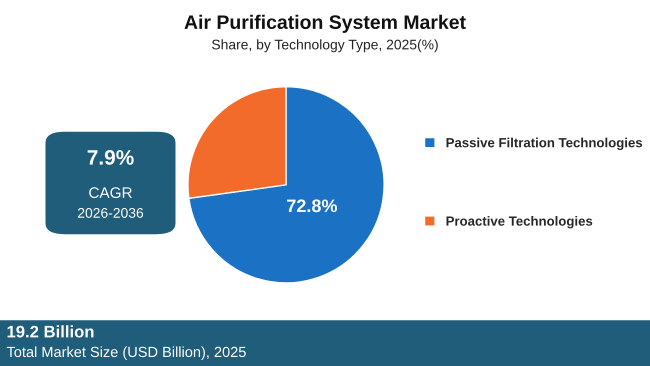 Image resolution: width=650 pixels, height=366 pixels. I want to click on legend-label: Passive Filtration Technologies, so click(544, 144).